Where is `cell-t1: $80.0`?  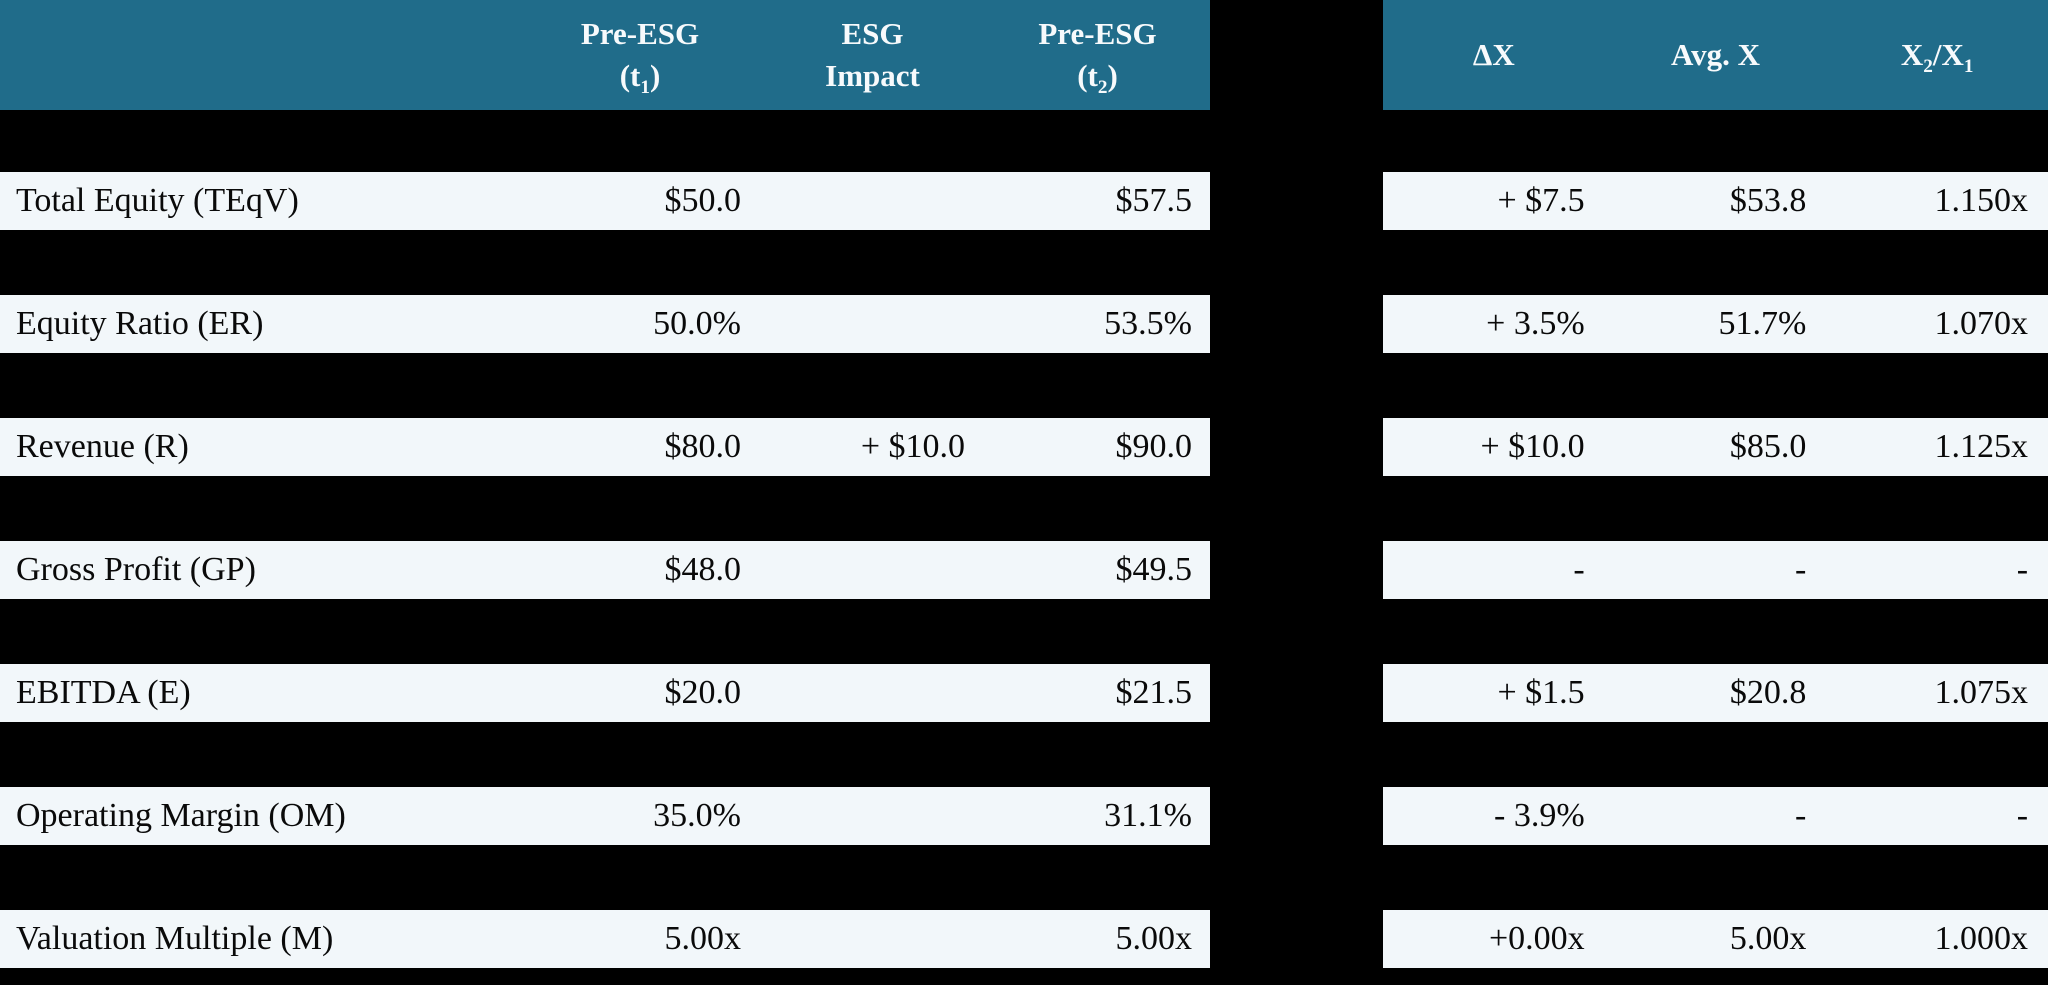
cell-t1: $80.0 is located at coordinates (703, 446).